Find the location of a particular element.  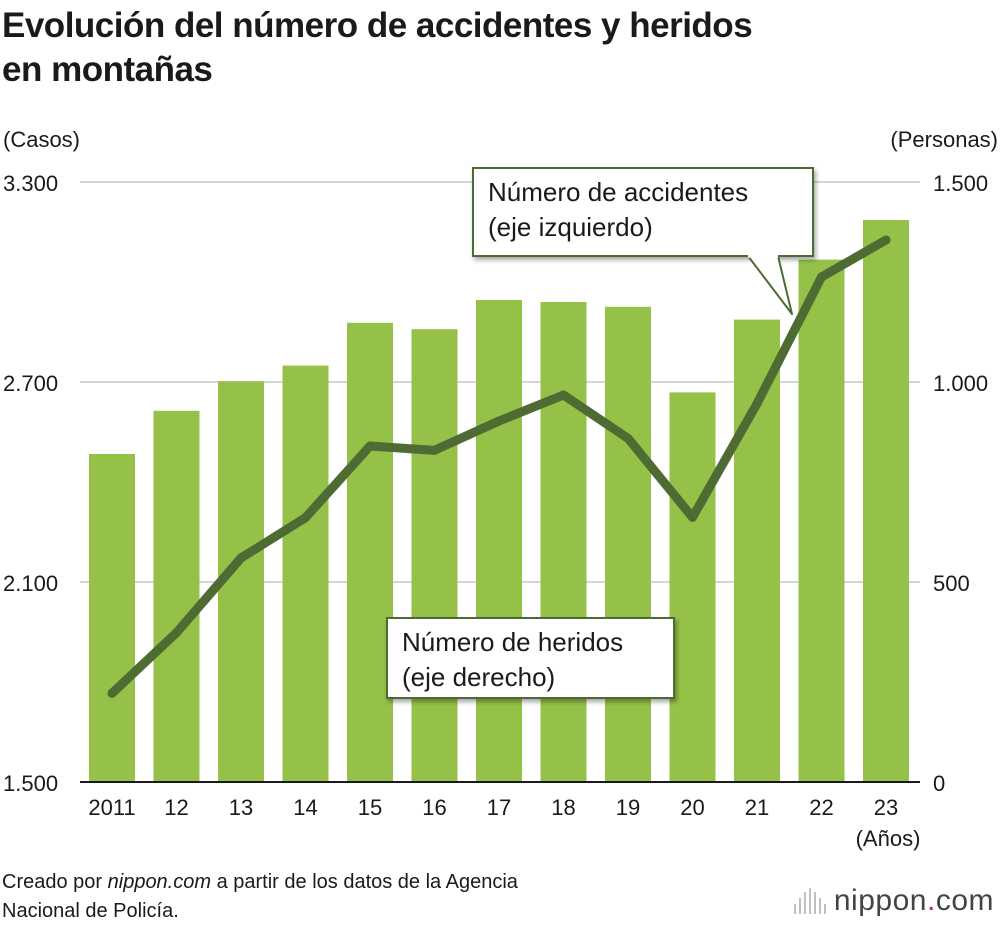

x-tick-label: 16 is located at coordinates (434, 807).